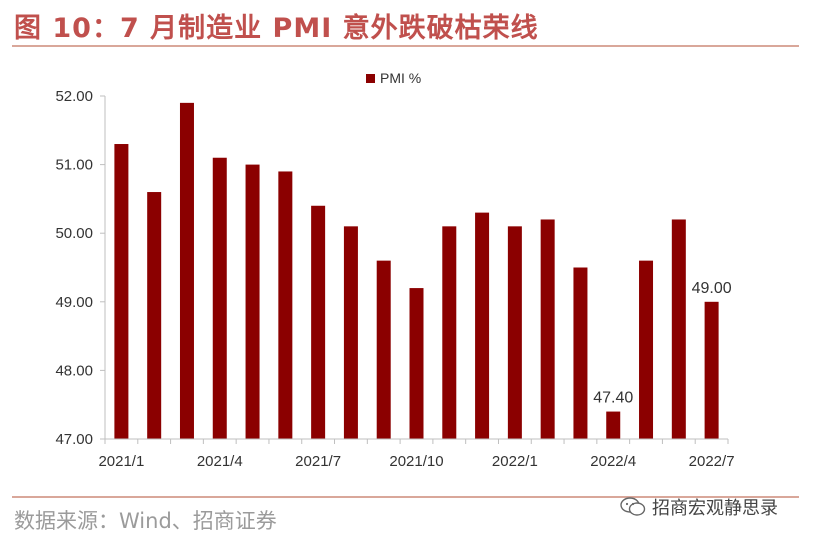 The height and width of the screenshot is (542, 818). What do you see at coordinates (121, 461) in the screenshot?
I see `x-tick-label: 2021/1` at bounding box center [121, 461].